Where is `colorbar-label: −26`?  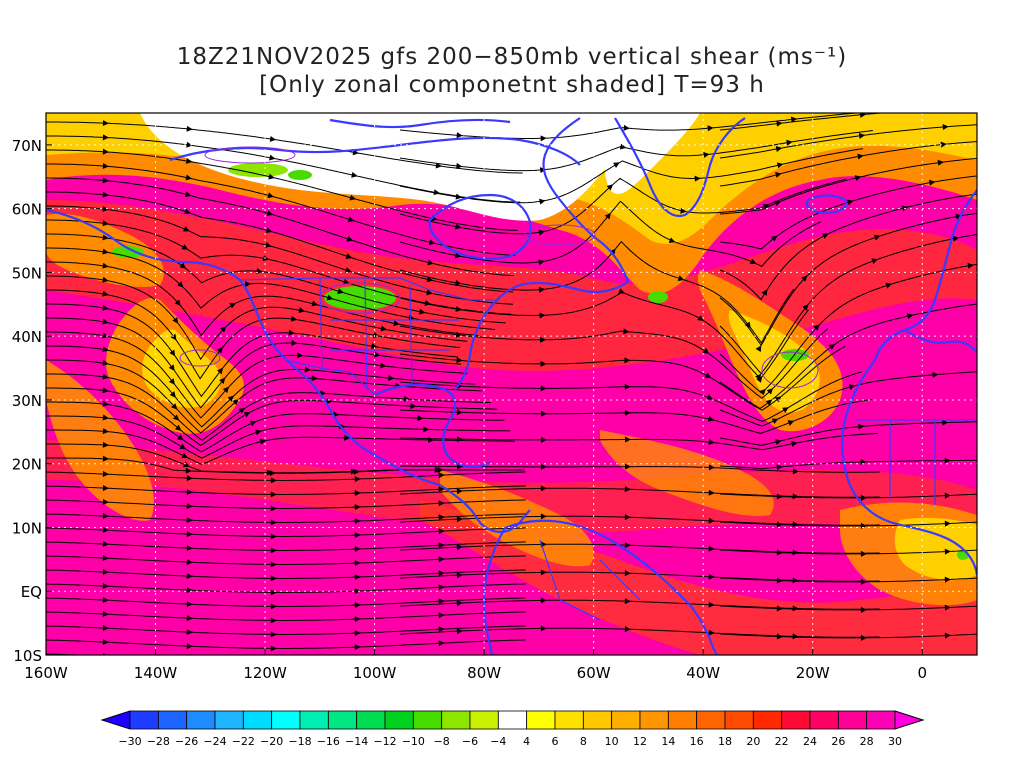 colorbar-label: −26 is located at coordinates (186, 741).